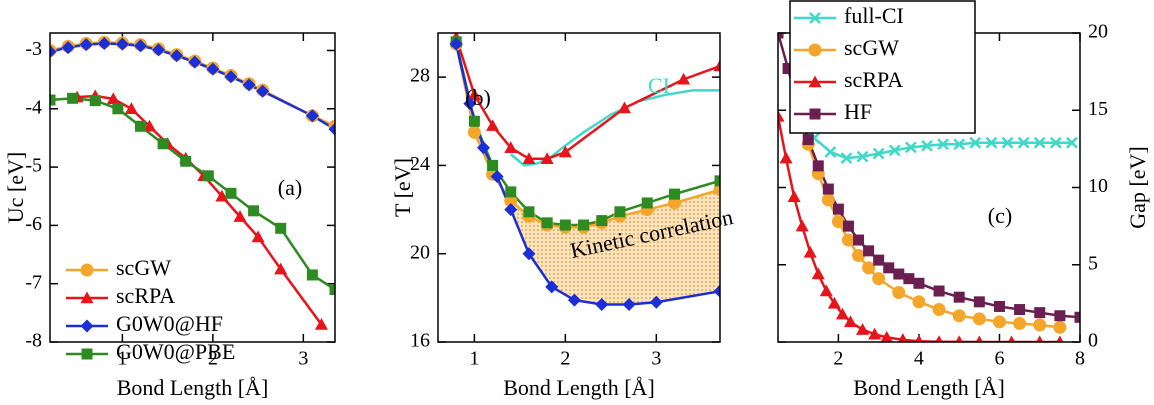 The image size is (1154, 405). I want to click on y-tick-label: 10, so click(1098, 186).